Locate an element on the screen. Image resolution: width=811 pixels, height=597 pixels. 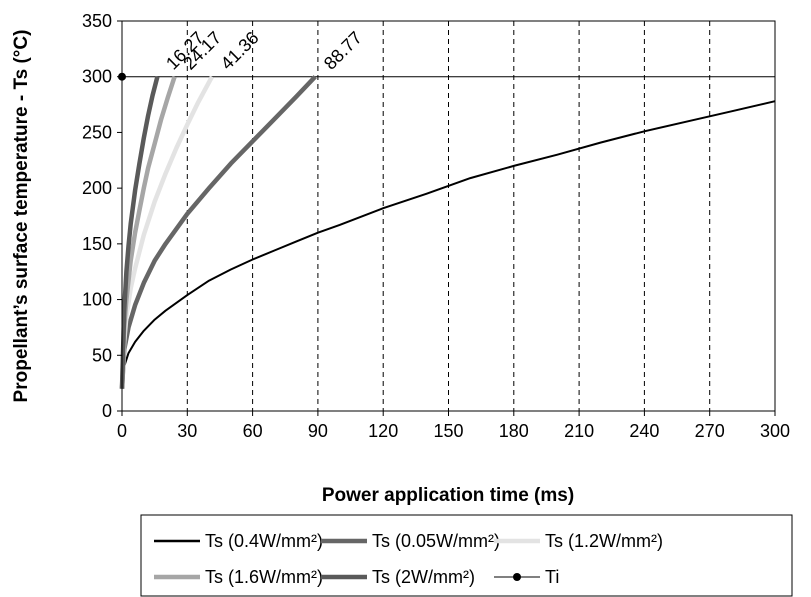
x-tick-label: 120 is located at coordinates (383, 431).